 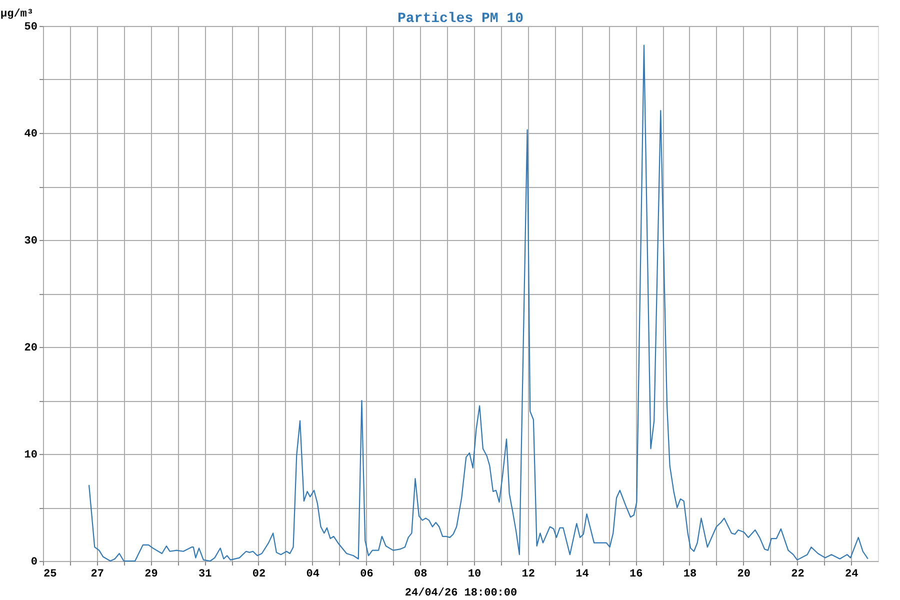 What do you see at coordinates (205, 574) in the screenshot?
I see `x-tick-label: 31` at bounding box center [205, 574].